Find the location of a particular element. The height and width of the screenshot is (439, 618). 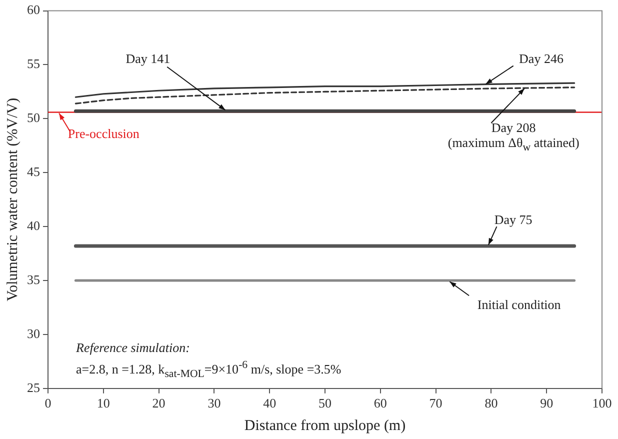

y-tick-label: 55 is located at coordinates (33, 64).